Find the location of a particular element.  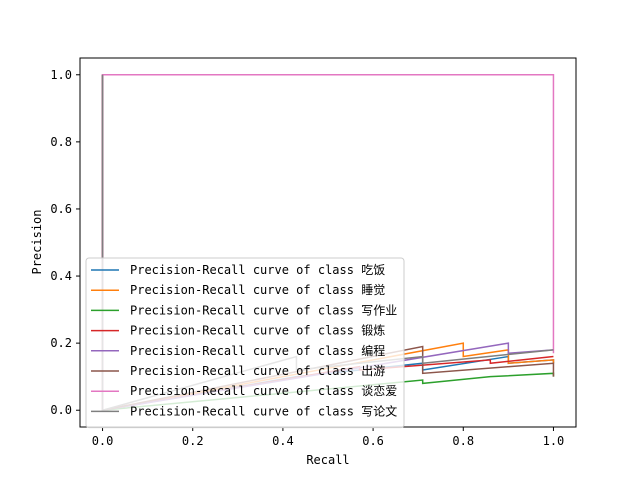

legend-entry-label: Precision-Recall curve of class 出游 is located at coordinates (257, 371).